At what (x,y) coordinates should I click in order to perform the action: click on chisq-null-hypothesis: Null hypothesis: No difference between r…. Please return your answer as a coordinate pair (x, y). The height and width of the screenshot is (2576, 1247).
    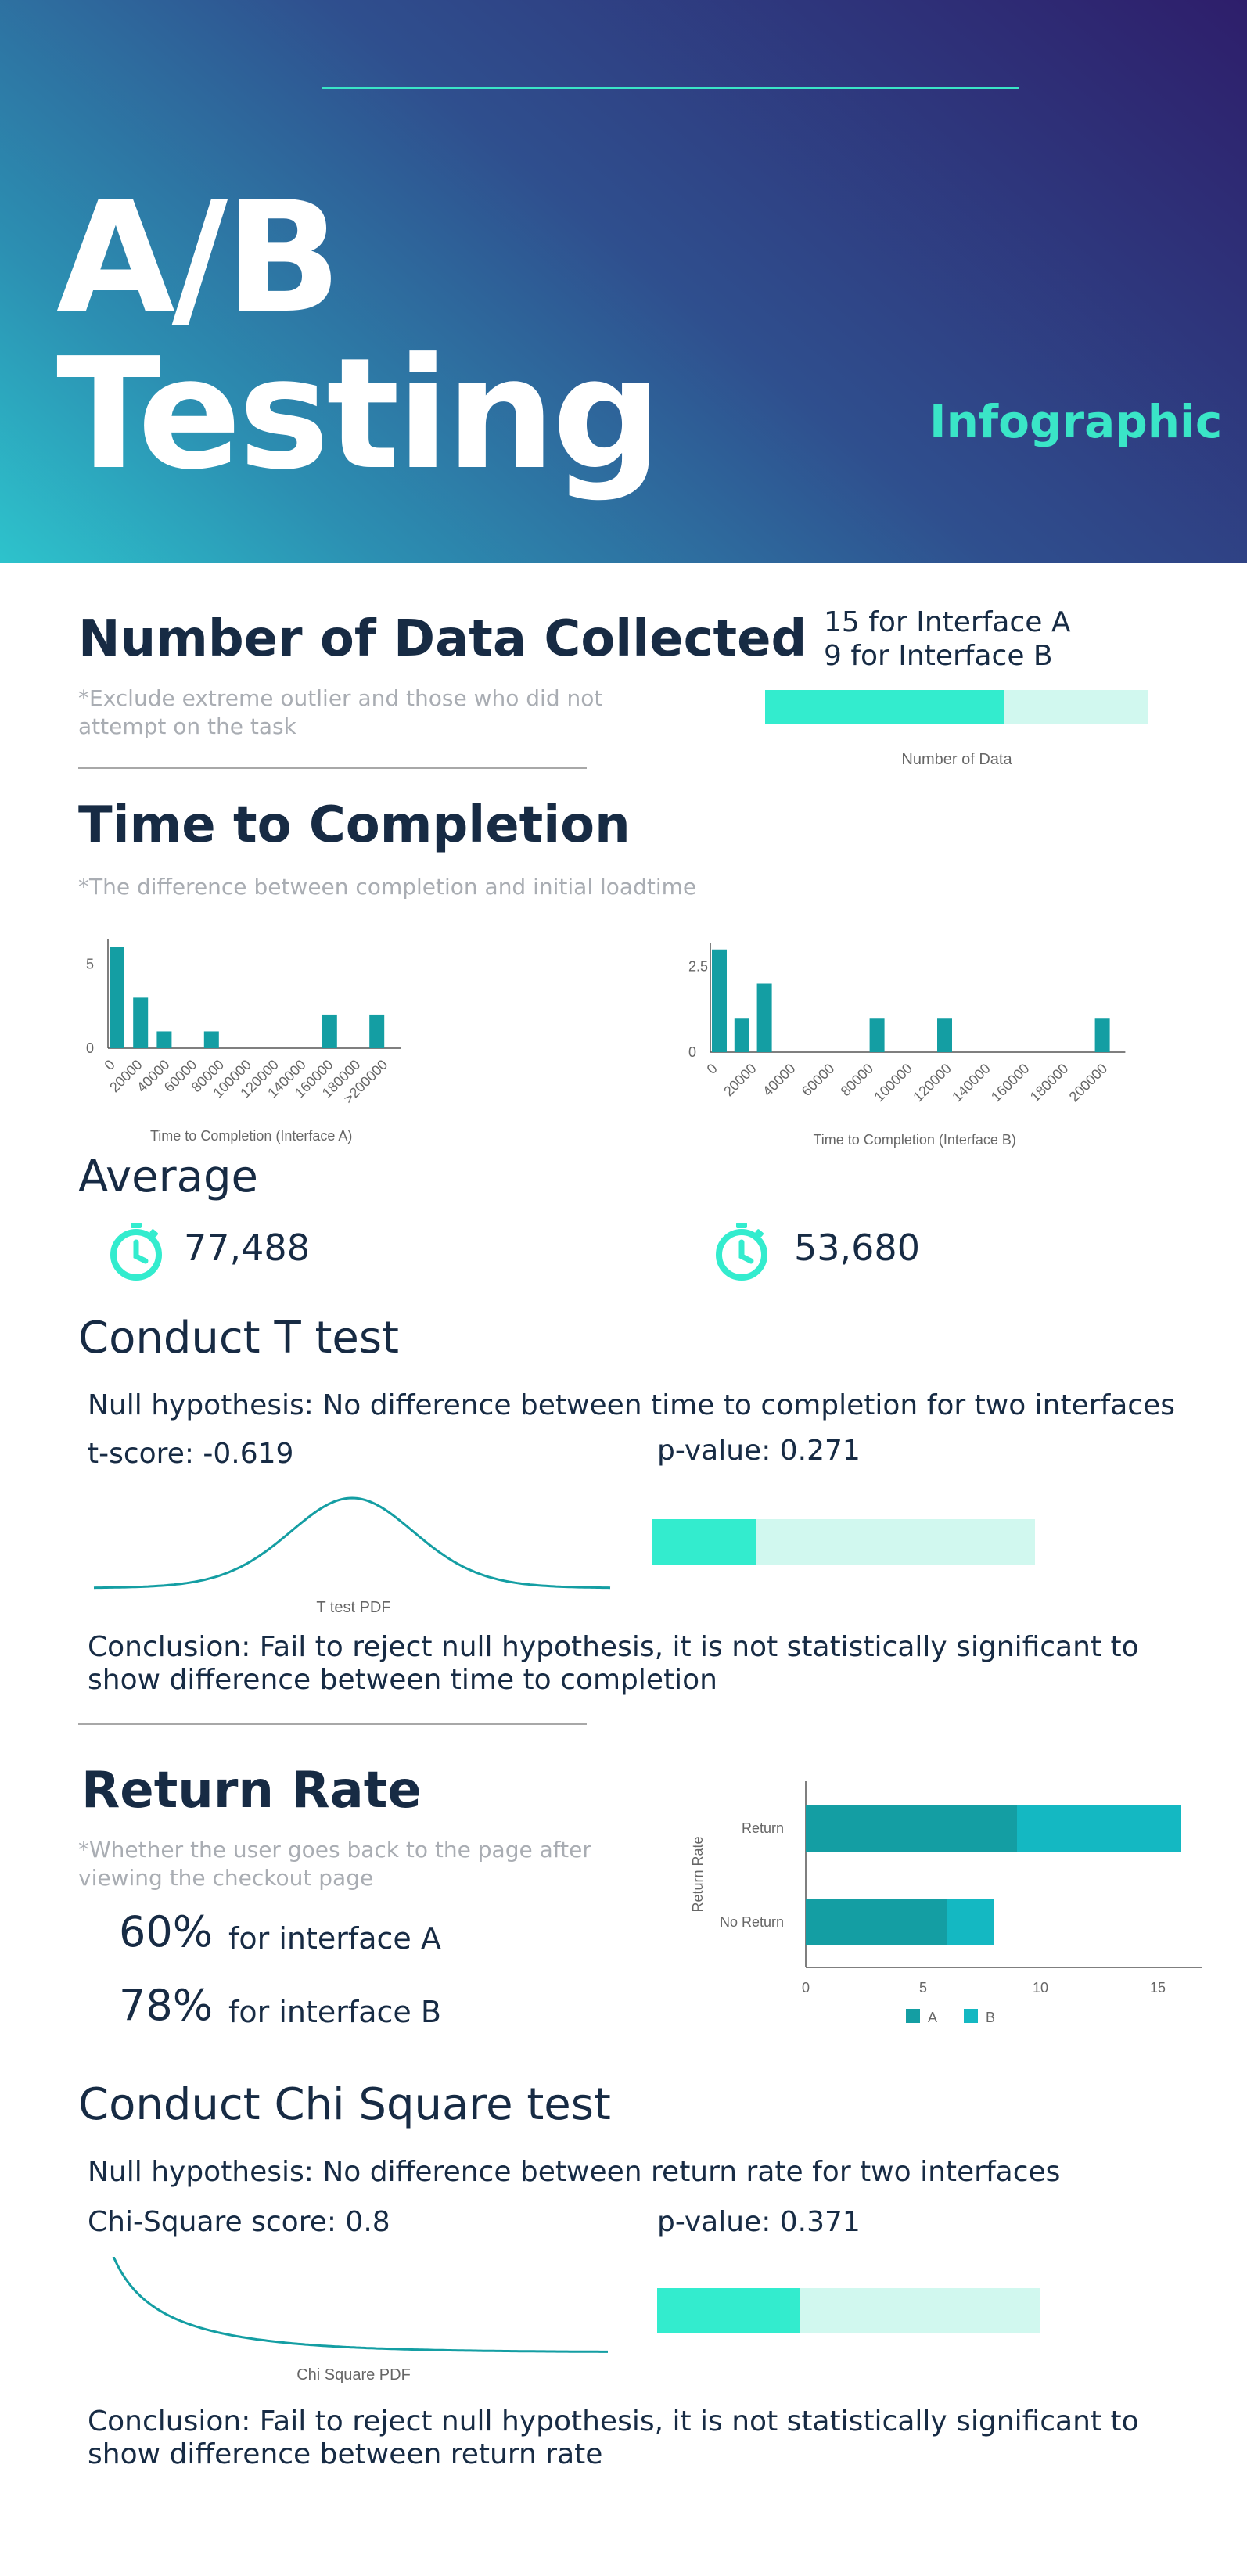
    Looking at the image, I should click on (575, 2172).